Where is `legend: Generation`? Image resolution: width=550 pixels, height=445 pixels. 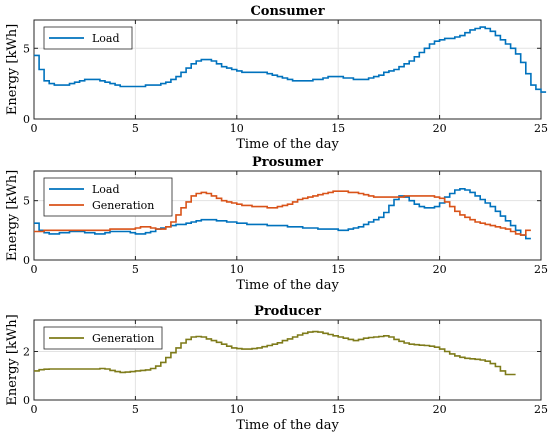 legend: Generation is located at coordinates (103, 338).